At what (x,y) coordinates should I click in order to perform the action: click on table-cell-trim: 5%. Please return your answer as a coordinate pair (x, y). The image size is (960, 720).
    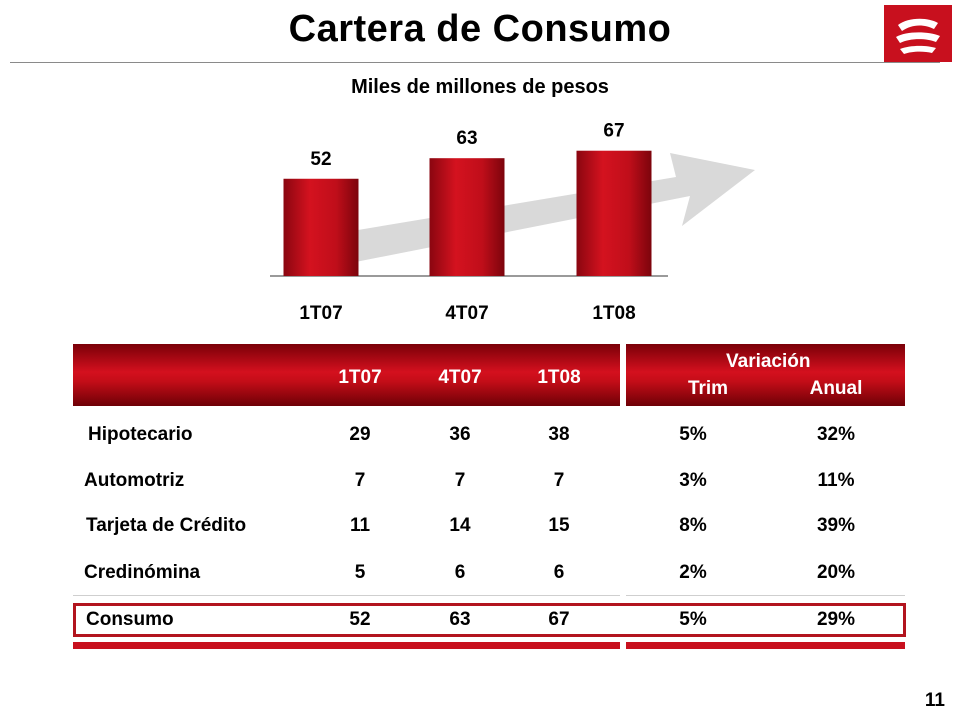
    Looking at the image, I should click on (693, 434).